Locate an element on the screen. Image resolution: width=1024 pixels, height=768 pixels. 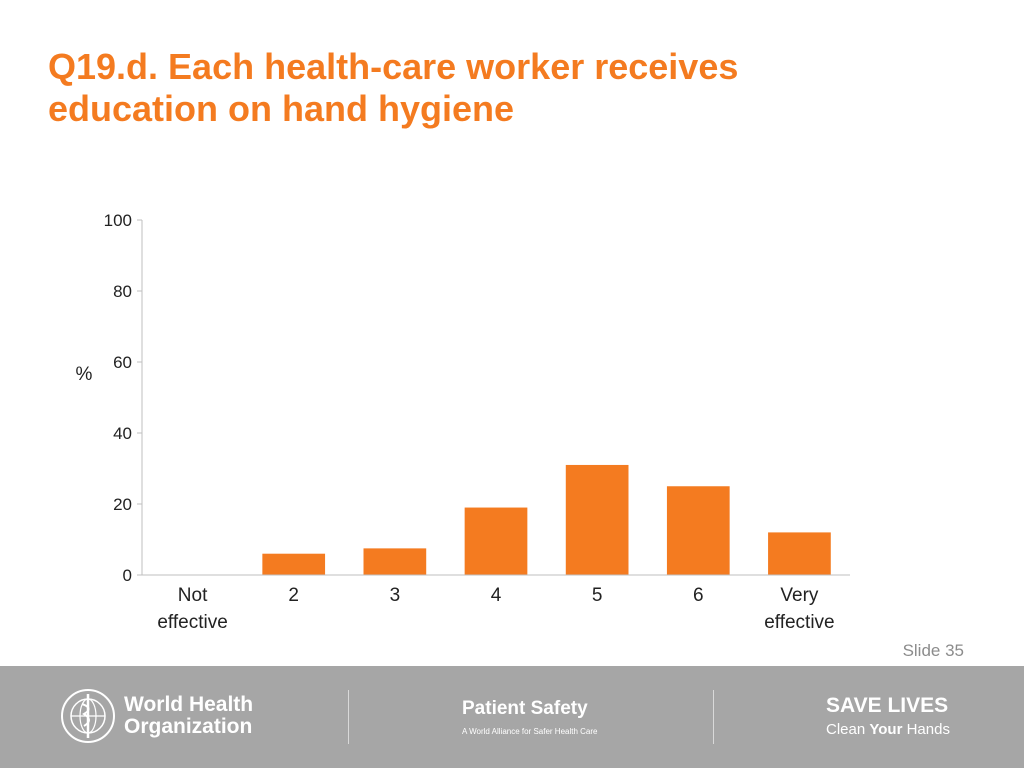
slogan-suffix: Hands is located at coordinates (926, 729).